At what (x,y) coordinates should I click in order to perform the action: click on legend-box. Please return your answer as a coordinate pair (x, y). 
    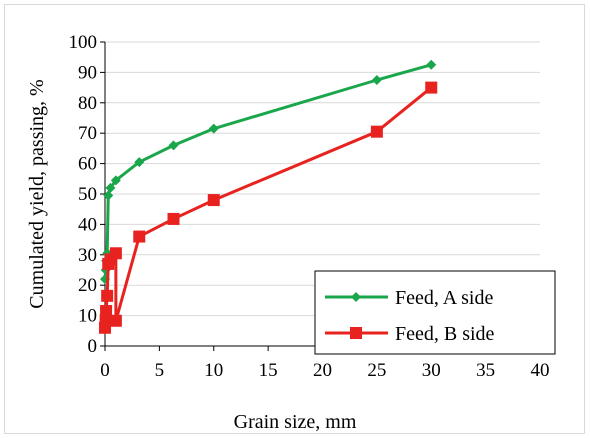
    Looking at the image, I should click on (435, 312).